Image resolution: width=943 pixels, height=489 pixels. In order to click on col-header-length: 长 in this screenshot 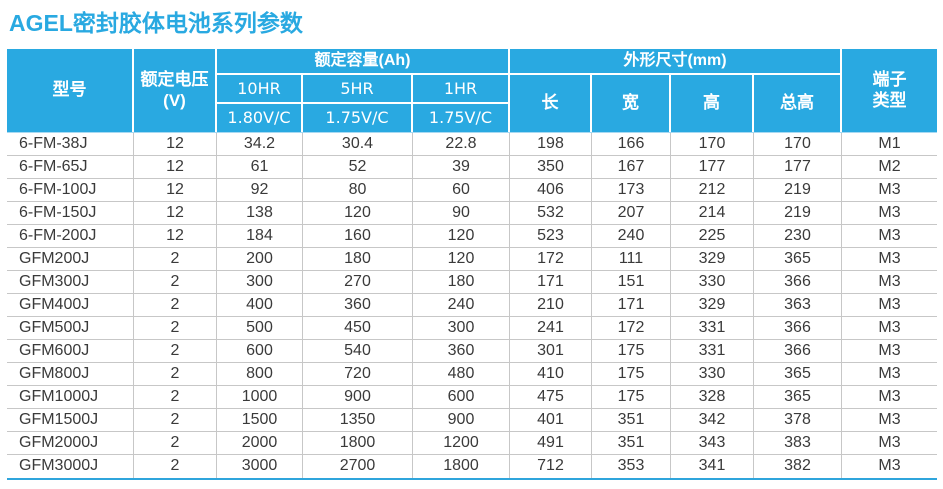, I will do `click(550, 103)`.